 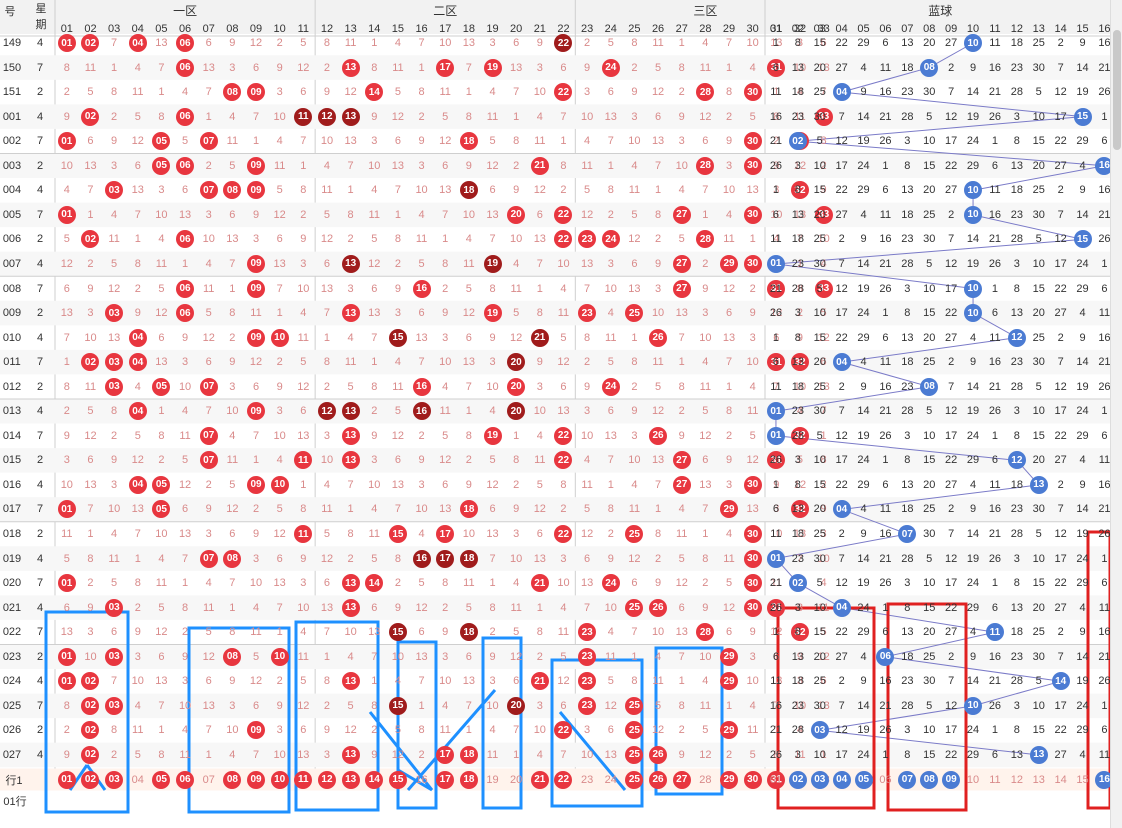 What do you see at coordinates (161, 411) in the screenshot?
I see `miss-count: 1` at bounding box center [161, 411].